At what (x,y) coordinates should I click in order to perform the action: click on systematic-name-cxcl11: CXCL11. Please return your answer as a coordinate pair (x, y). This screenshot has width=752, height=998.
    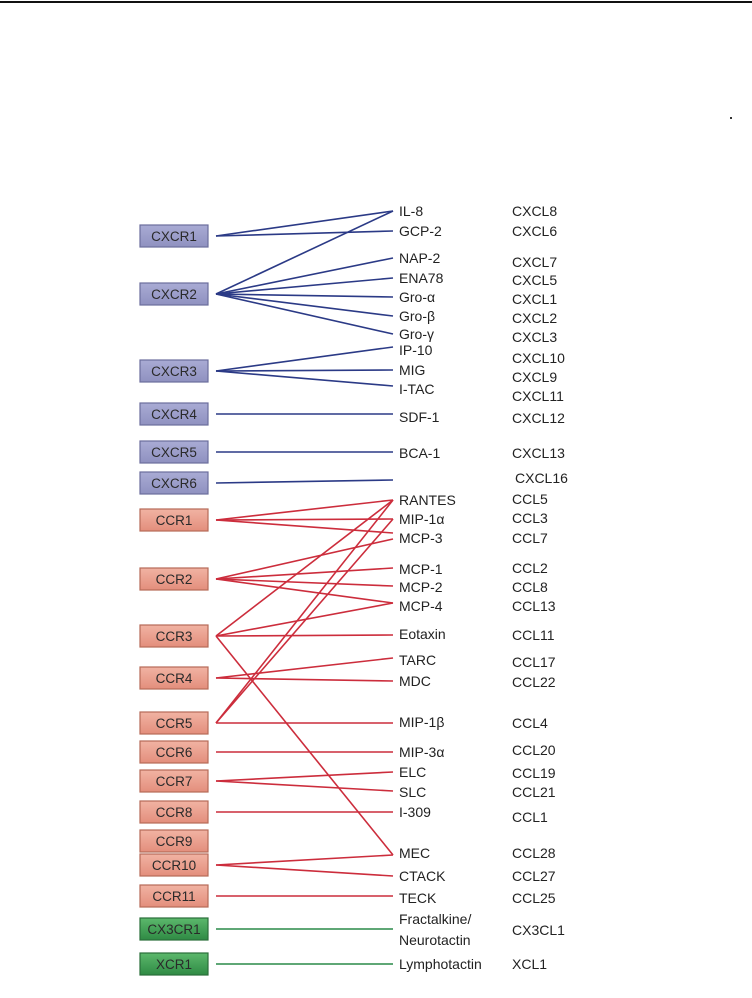
    Looking at the image, I should click on (538, 396).